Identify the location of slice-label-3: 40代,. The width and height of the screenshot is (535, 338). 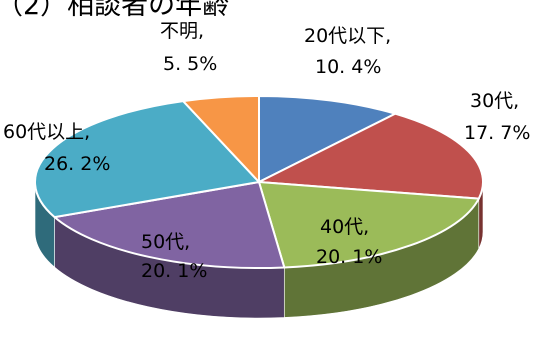
(344, 227).